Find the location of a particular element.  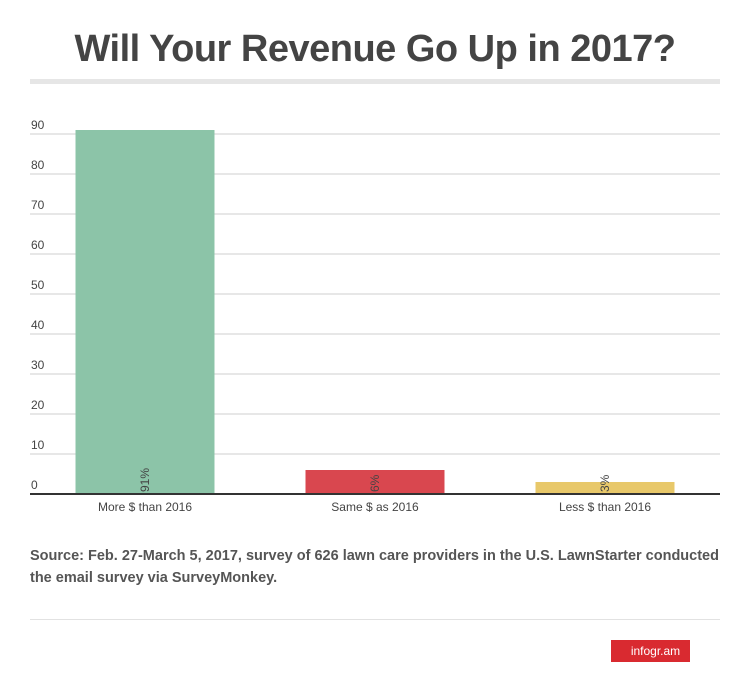

y-tick-label: 60 is located at coordinates (38, 245).